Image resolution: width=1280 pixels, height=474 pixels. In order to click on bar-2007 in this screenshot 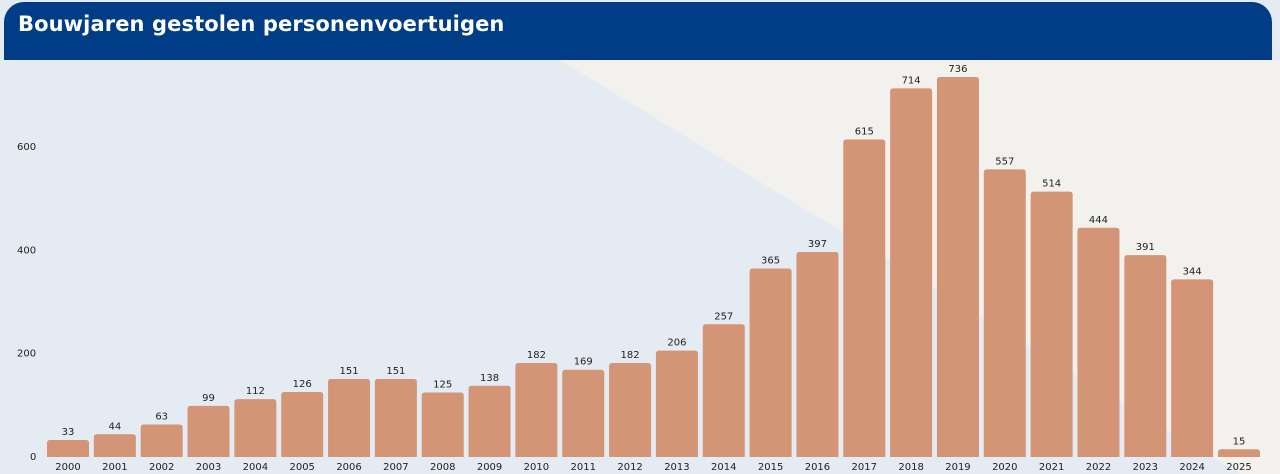, I will do `click(395, 418)`.